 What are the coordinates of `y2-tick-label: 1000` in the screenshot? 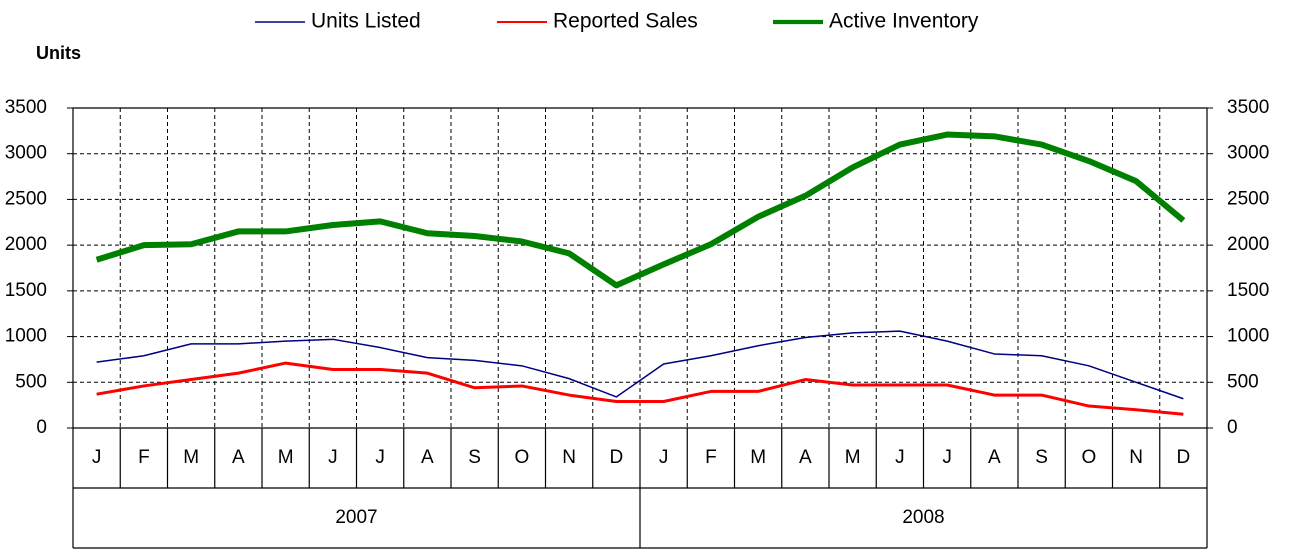 It's located at (1248, 336).